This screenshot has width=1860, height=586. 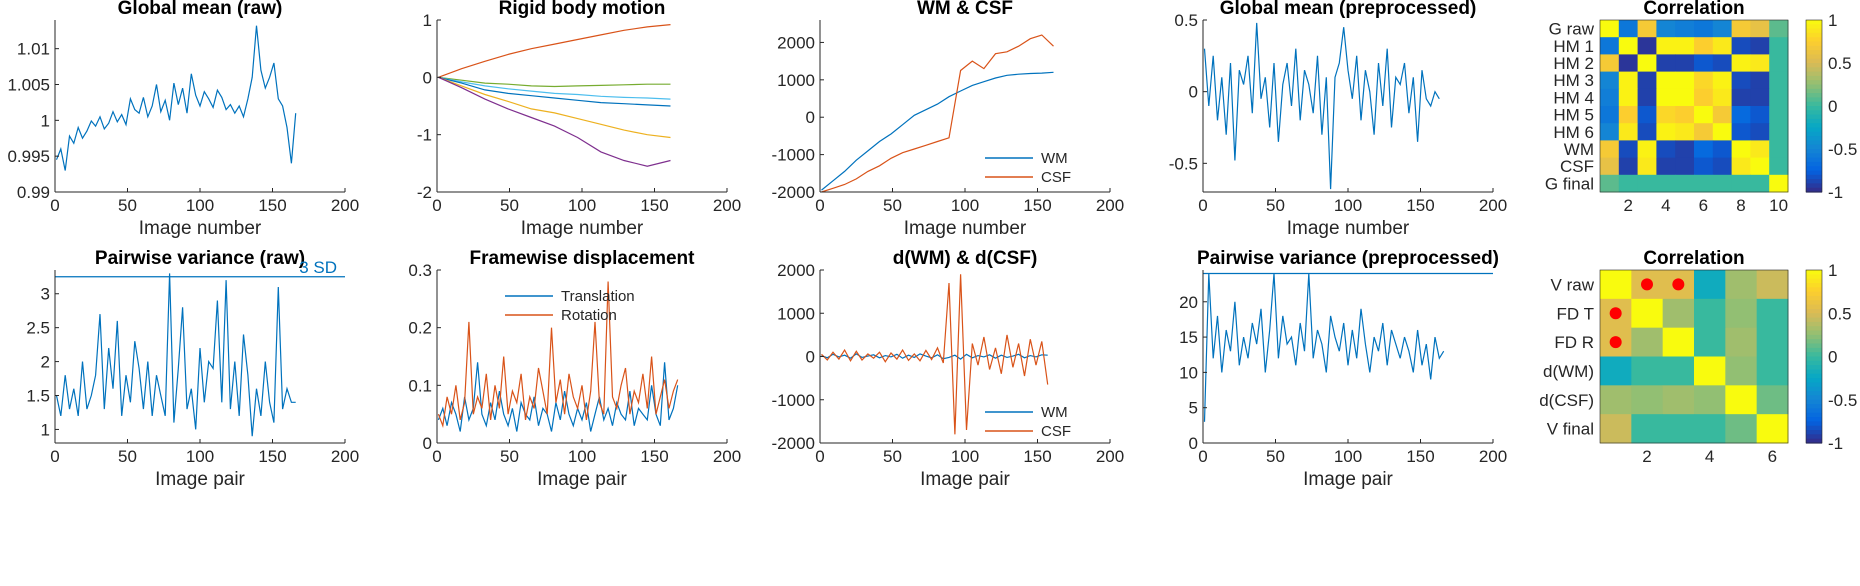 I want to click on heatmap-border, so click(x=1694, y=106).